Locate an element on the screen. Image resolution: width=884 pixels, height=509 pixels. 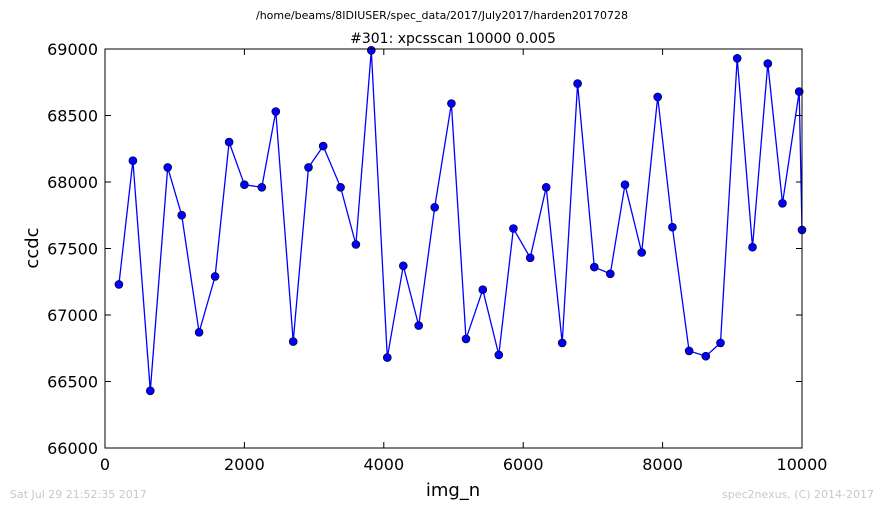
y-tick-label: 67000 is located at coordinates (72, 315).